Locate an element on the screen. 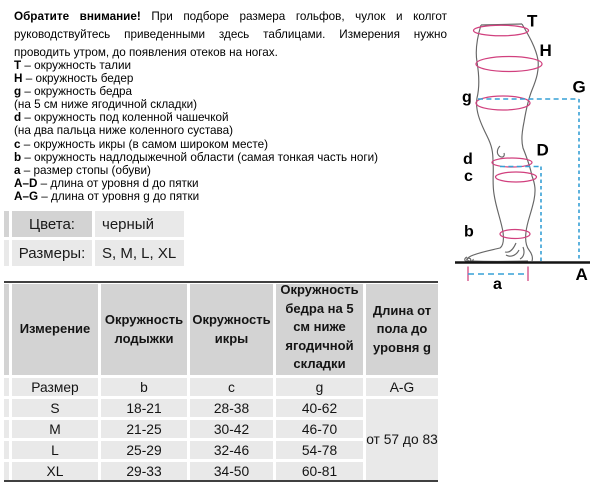  svg-text: d is located at coordinates (468, 159).